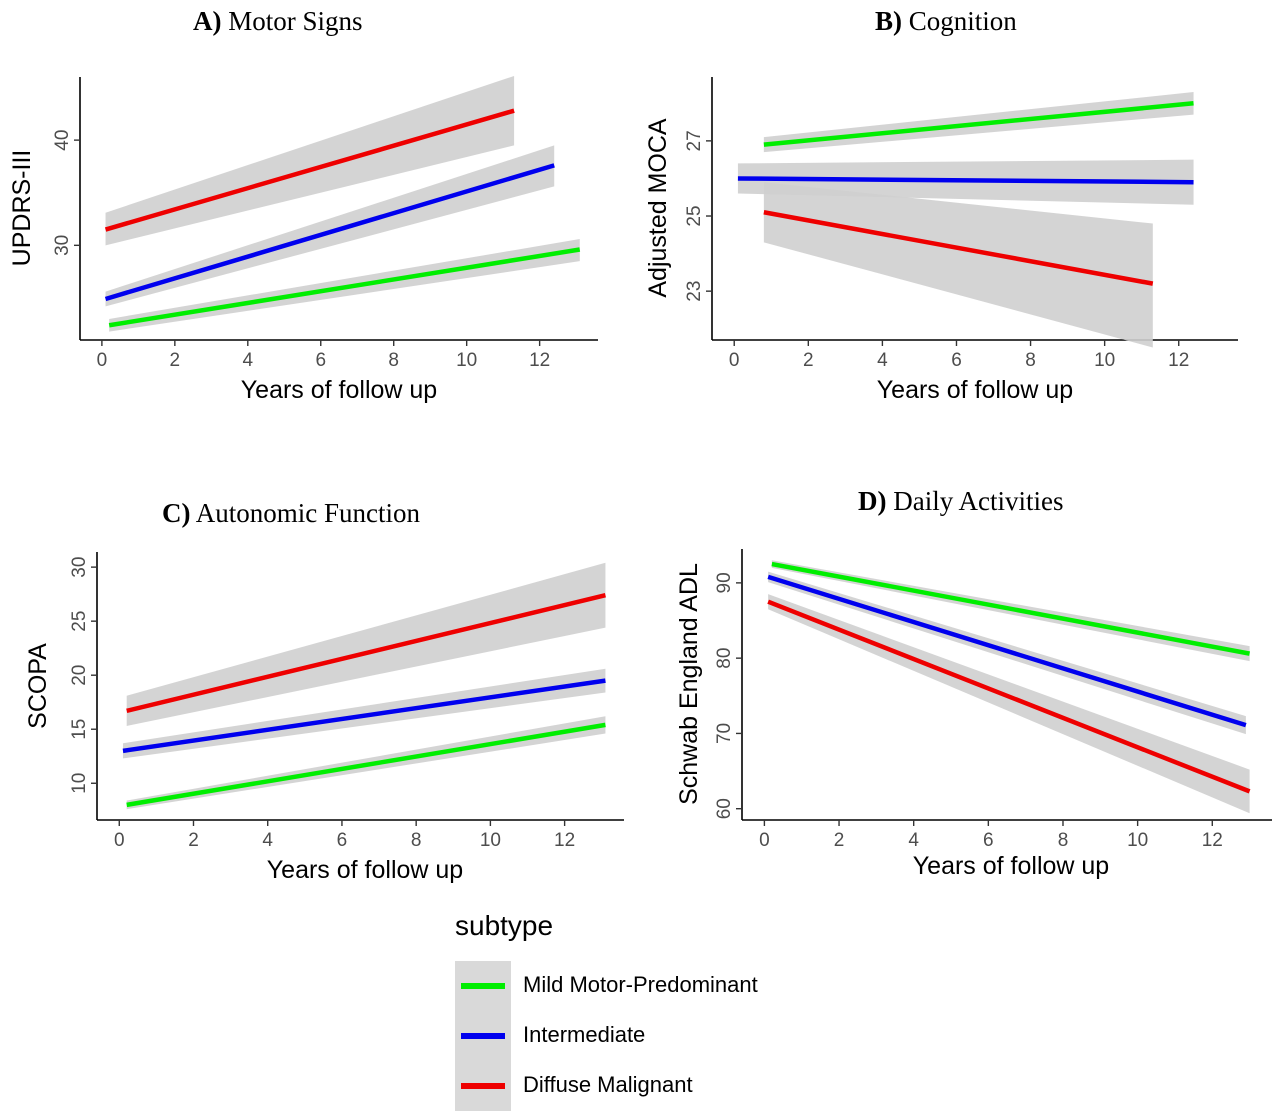  Describe the element at coordinates (176, 513) in the screenshot. I see `panel-c-letter: C)` at that location.